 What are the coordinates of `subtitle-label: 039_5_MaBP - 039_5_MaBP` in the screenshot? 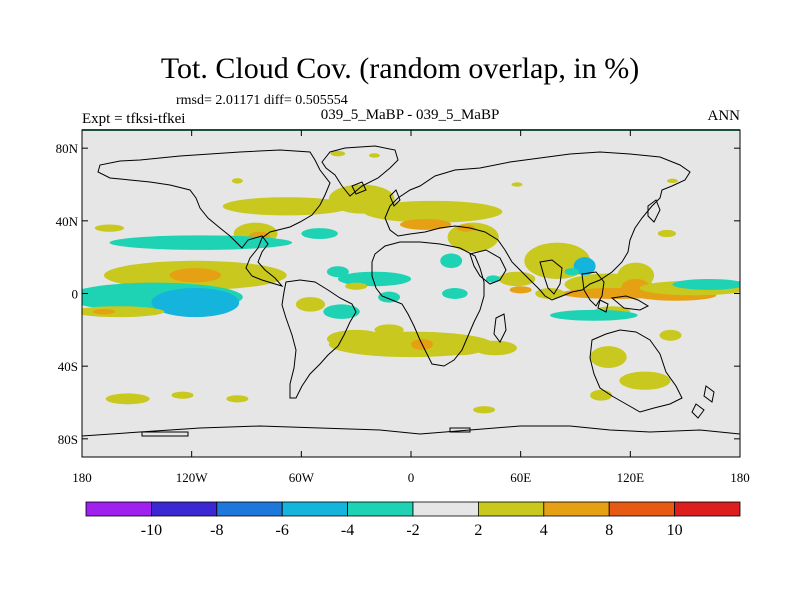 It's located at (410, 115).